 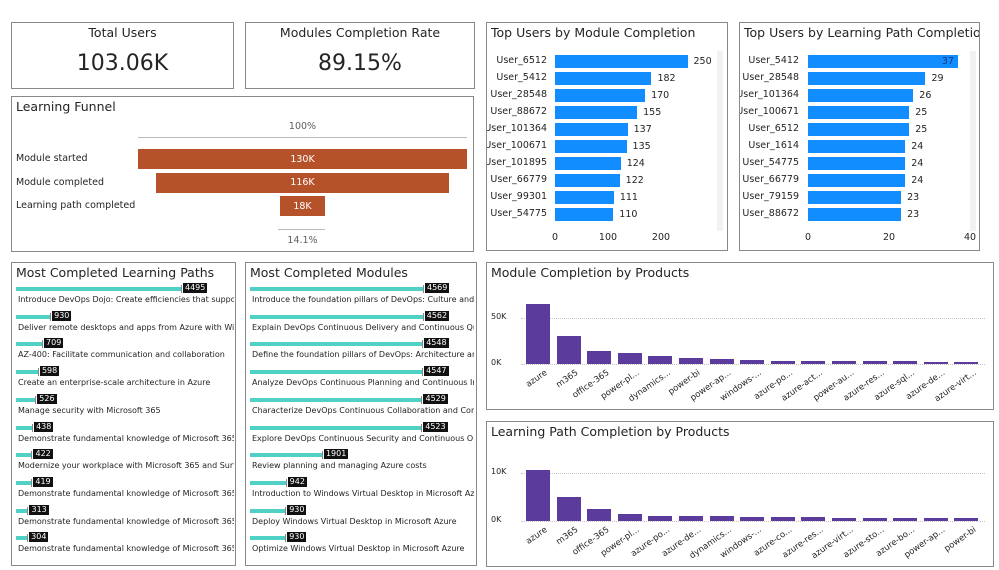 I want to click on funnel-bar: 116K, so click(x=302, y=182).